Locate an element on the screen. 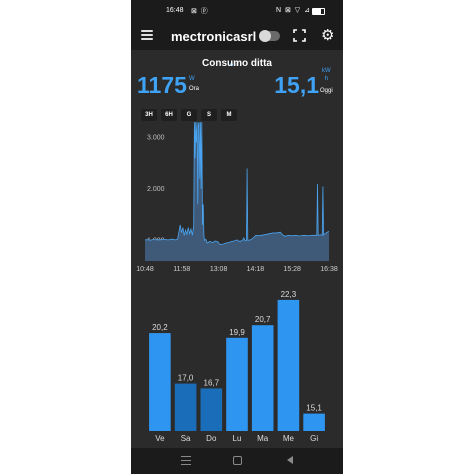  battery-icon is located at coordinates (318, 11).